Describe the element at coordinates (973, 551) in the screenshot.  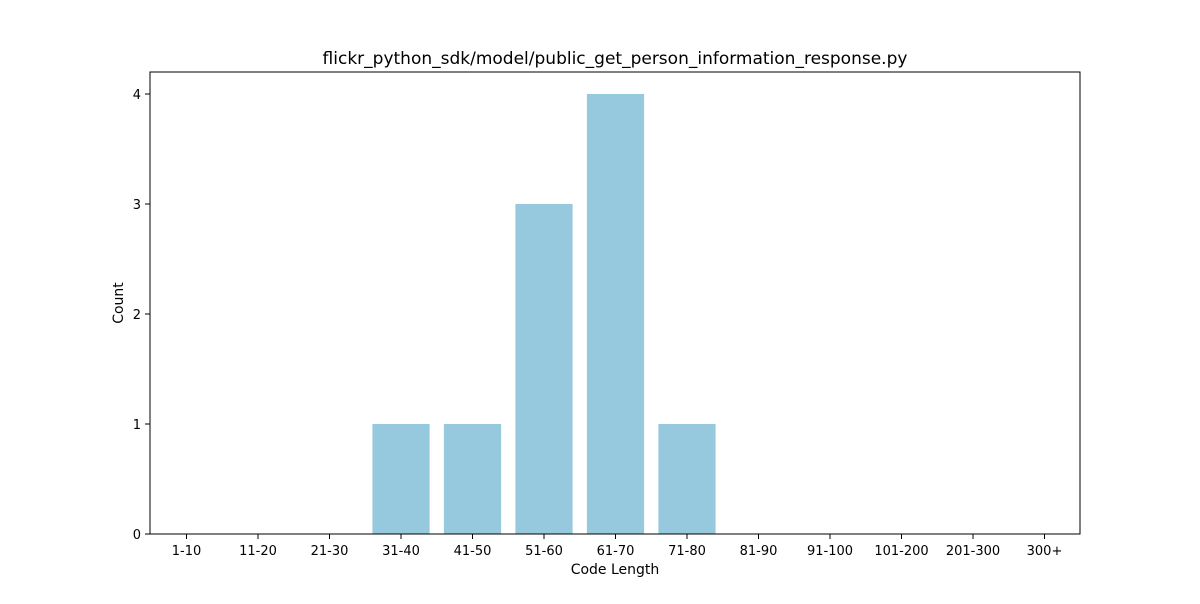
I see `x-tick-label: 201-300` at that location.